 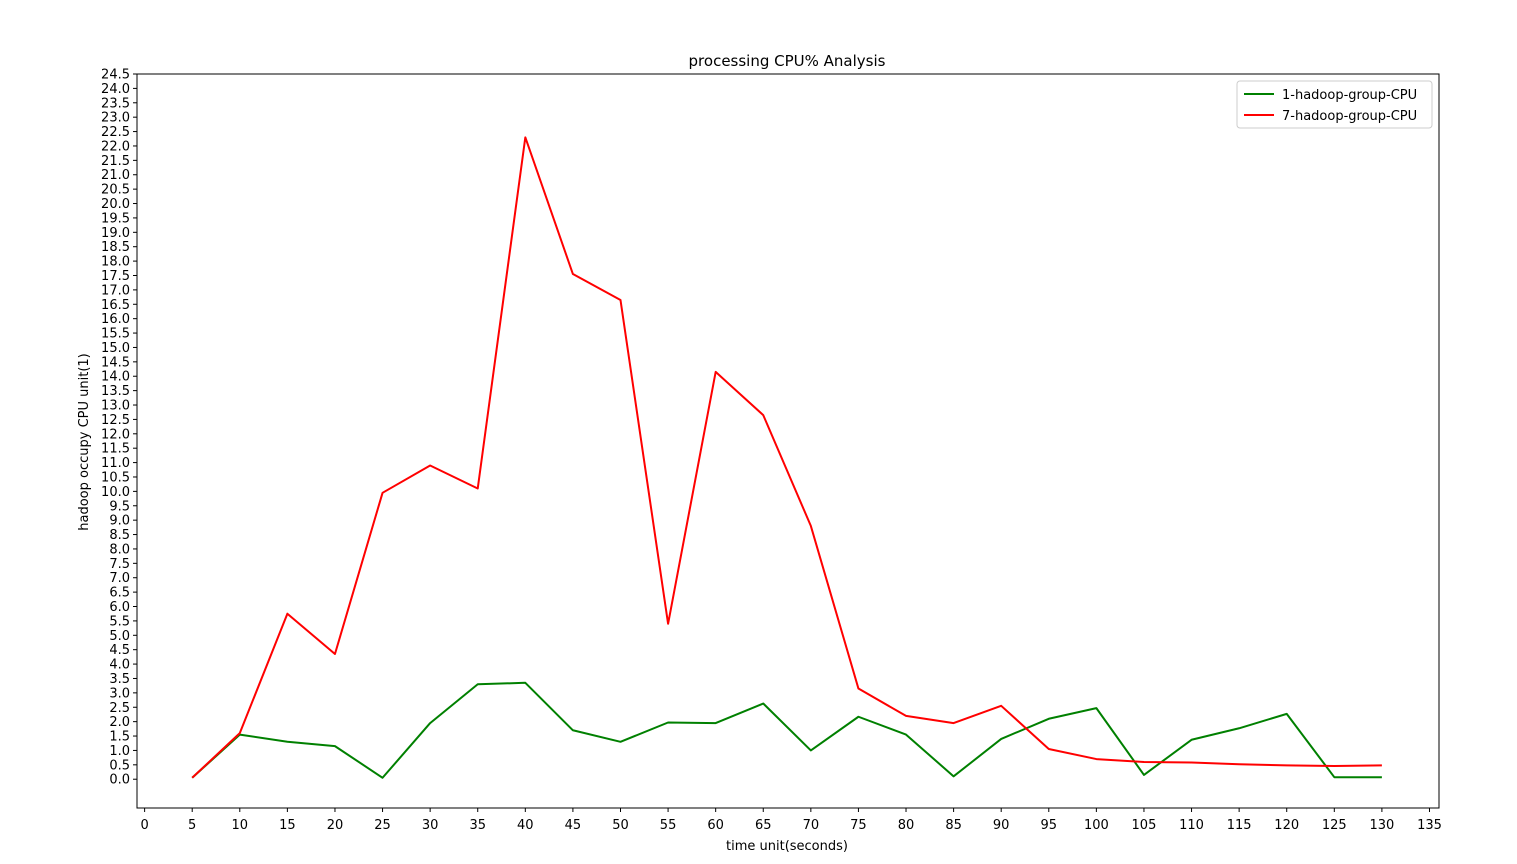 I want to click on y-tick-label: 20.0, so click(x=115, y=204).